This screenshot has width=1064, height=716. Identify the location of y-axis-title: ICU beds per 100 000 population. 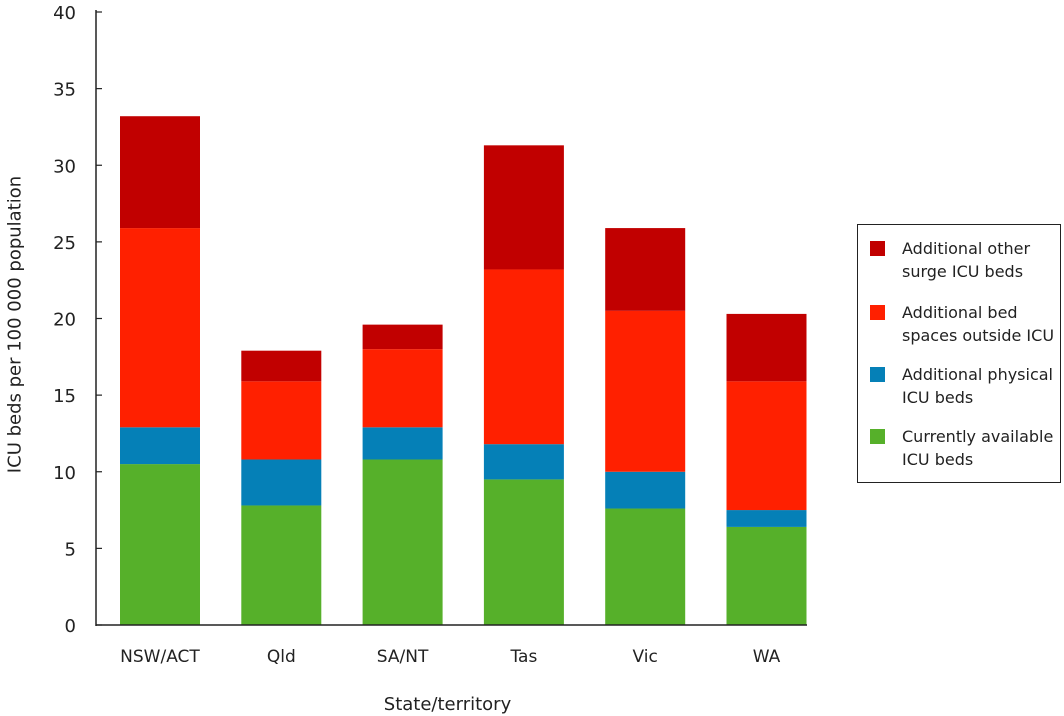
(15, 324).